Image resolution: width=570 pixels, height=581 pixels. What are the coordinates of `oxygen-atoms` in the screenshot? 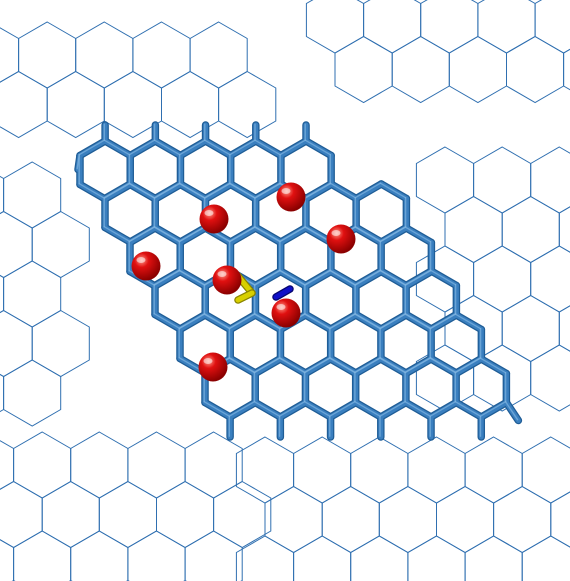 It's located at (243, 282).